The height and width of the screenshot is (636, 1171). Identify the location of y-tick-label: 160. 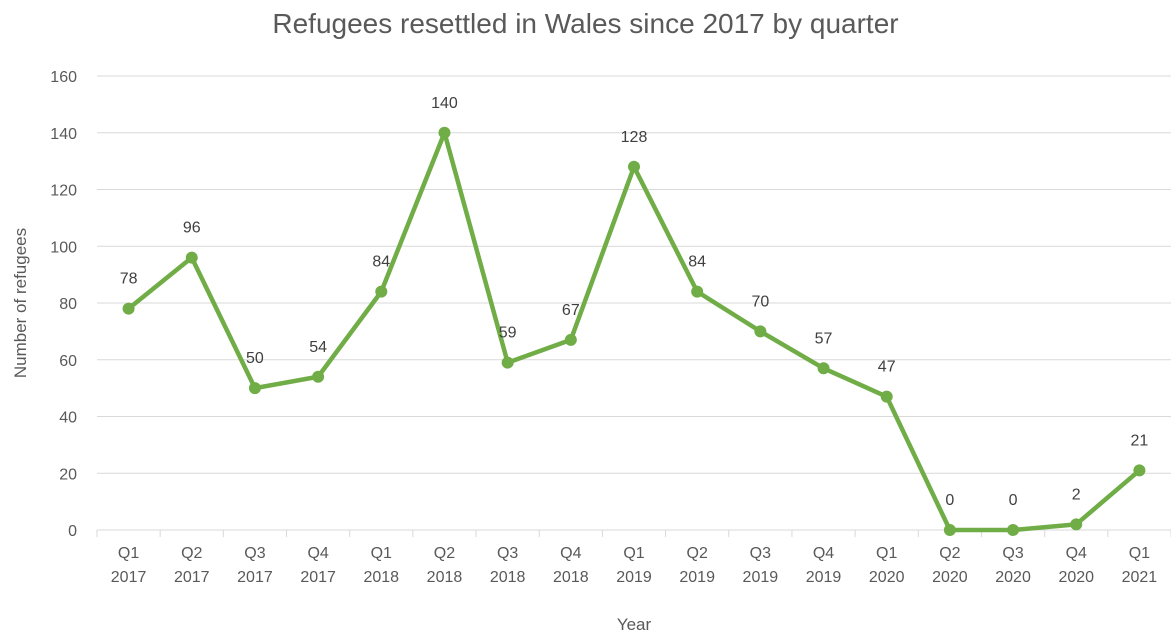
(63, 77).